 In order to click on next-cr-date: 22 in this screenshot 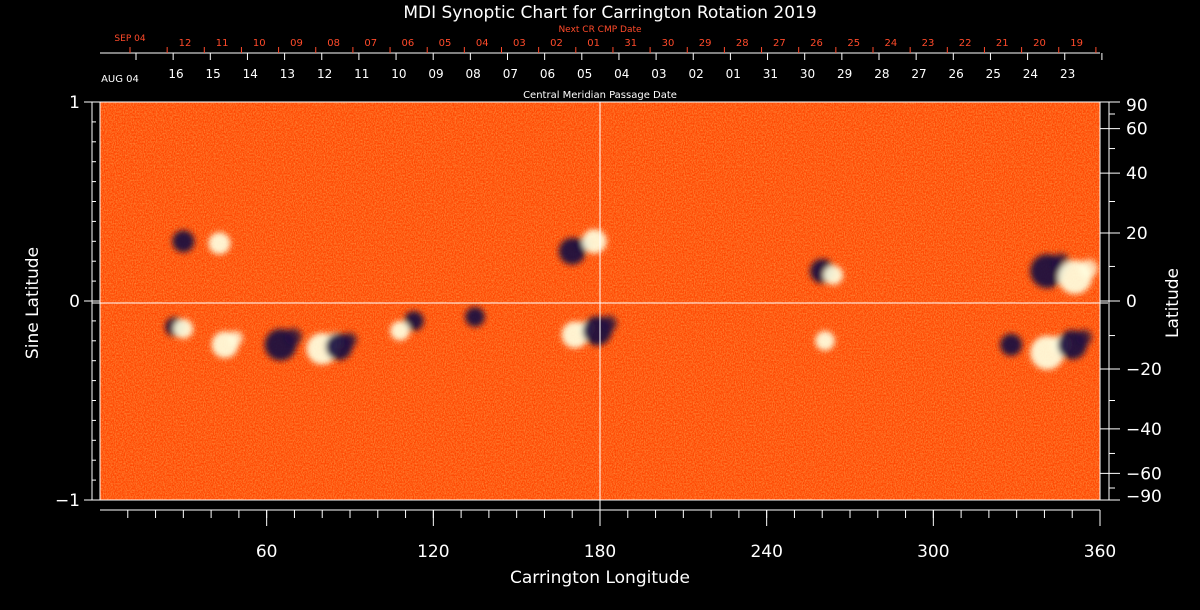, I will do `click(965, 43)`.